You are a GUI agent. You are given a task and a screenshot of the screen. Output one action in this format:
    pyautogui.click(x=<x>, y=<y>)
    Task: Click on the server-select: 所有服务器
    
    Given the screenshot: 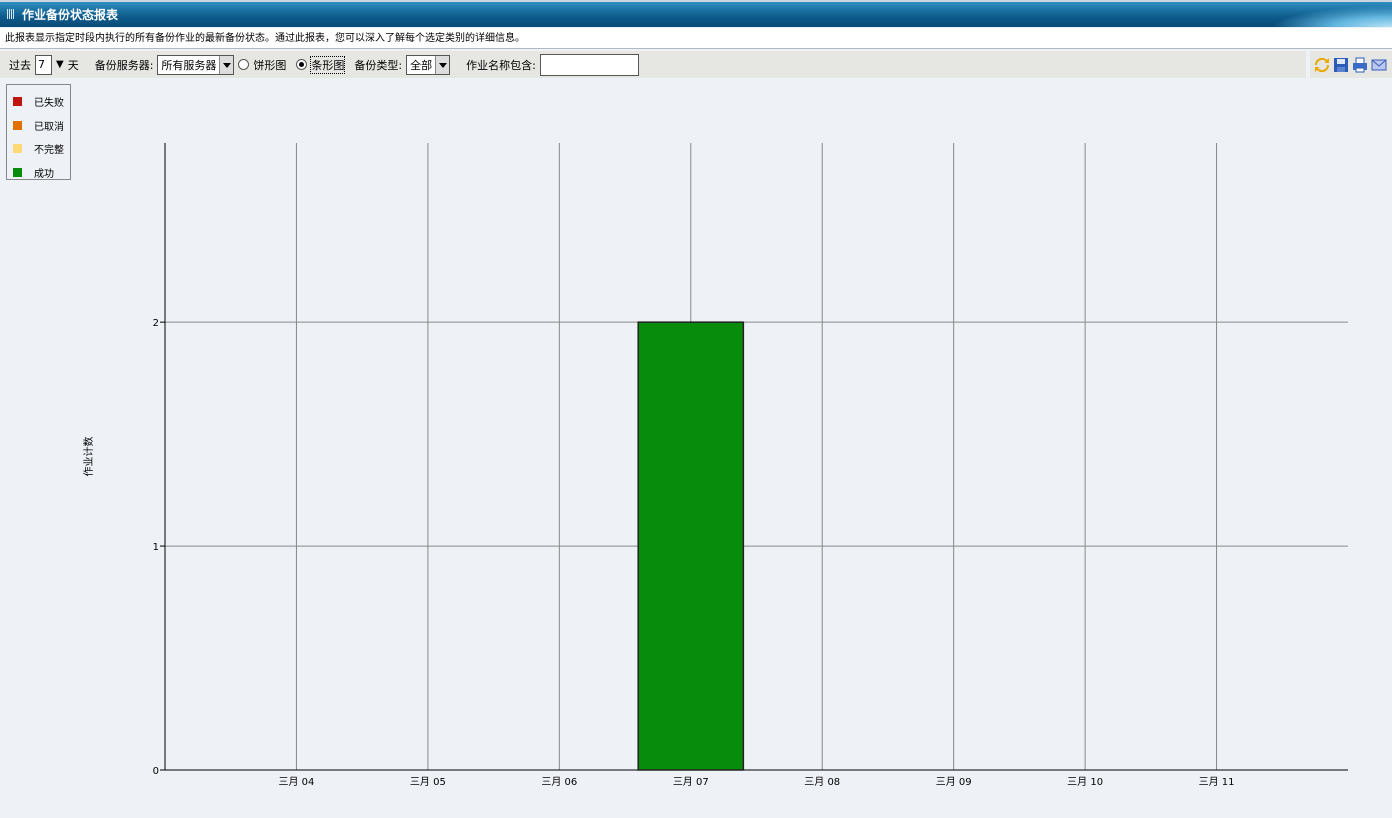 What is the action you would take?
    pyautogui.click(x=196, y=64)
    